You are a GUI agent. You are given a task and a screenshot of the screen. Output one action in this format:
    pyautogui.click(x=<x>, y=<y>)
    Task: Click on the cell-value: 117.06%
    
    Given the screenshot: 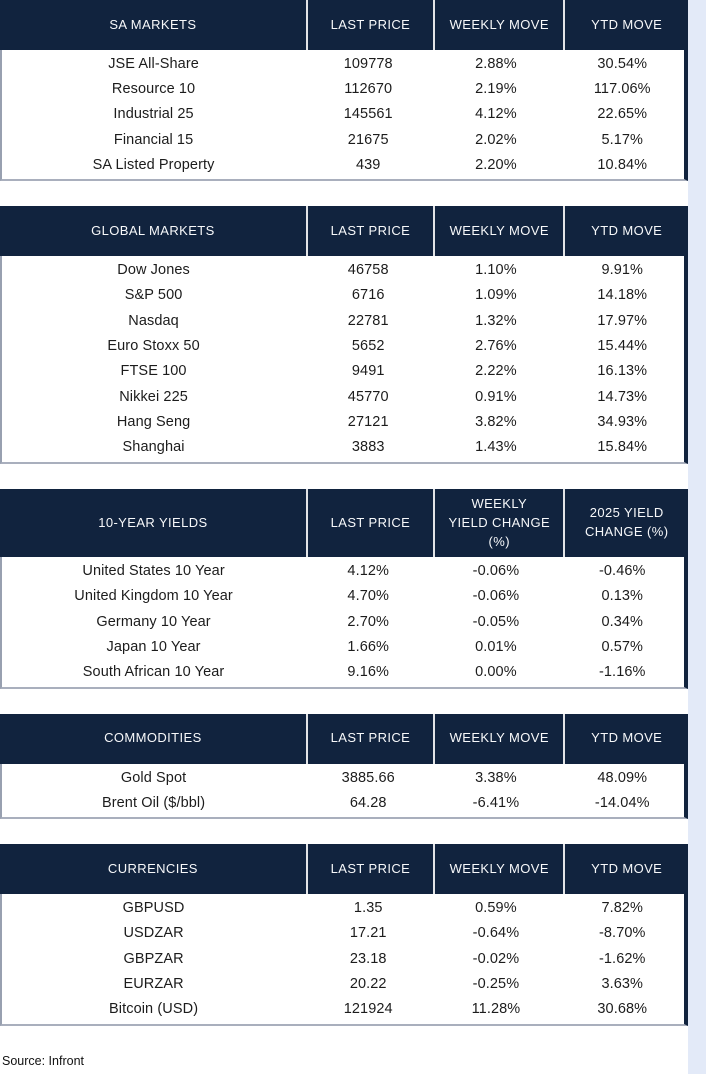 What is the action you would take?
    pyautogui.click(x=622, y=88)
    